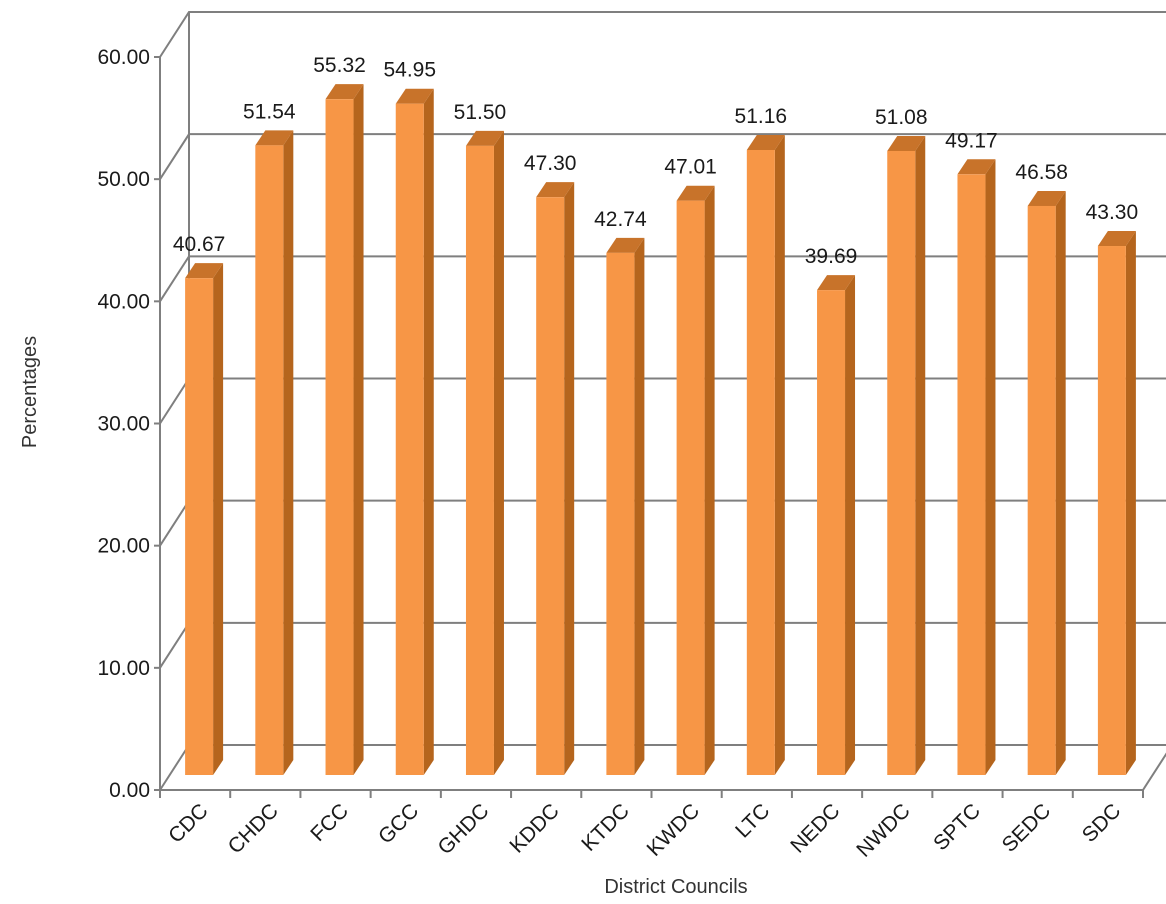 The image size is (1166, 904). Describe the element at coordinates (971, 140) in the screenshot. I see `data-label: 49.17` at that location.